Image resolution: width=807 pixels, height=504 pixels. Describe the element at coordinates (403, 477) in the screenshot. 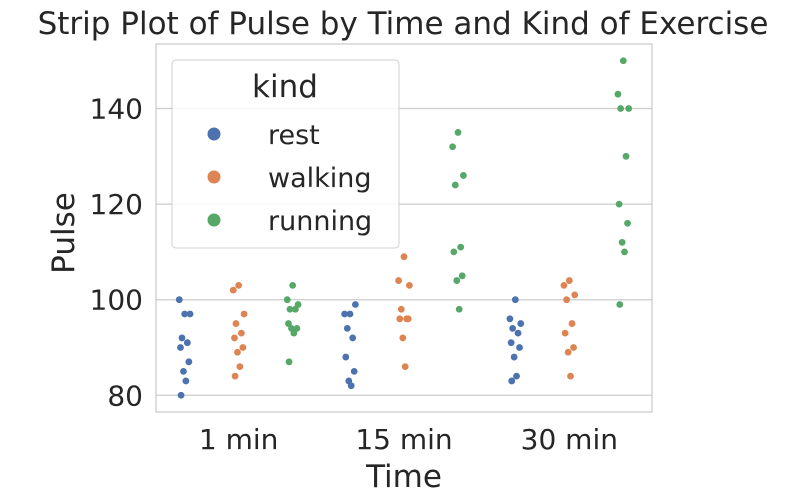

I see `x-axis-label: Time` at that location.